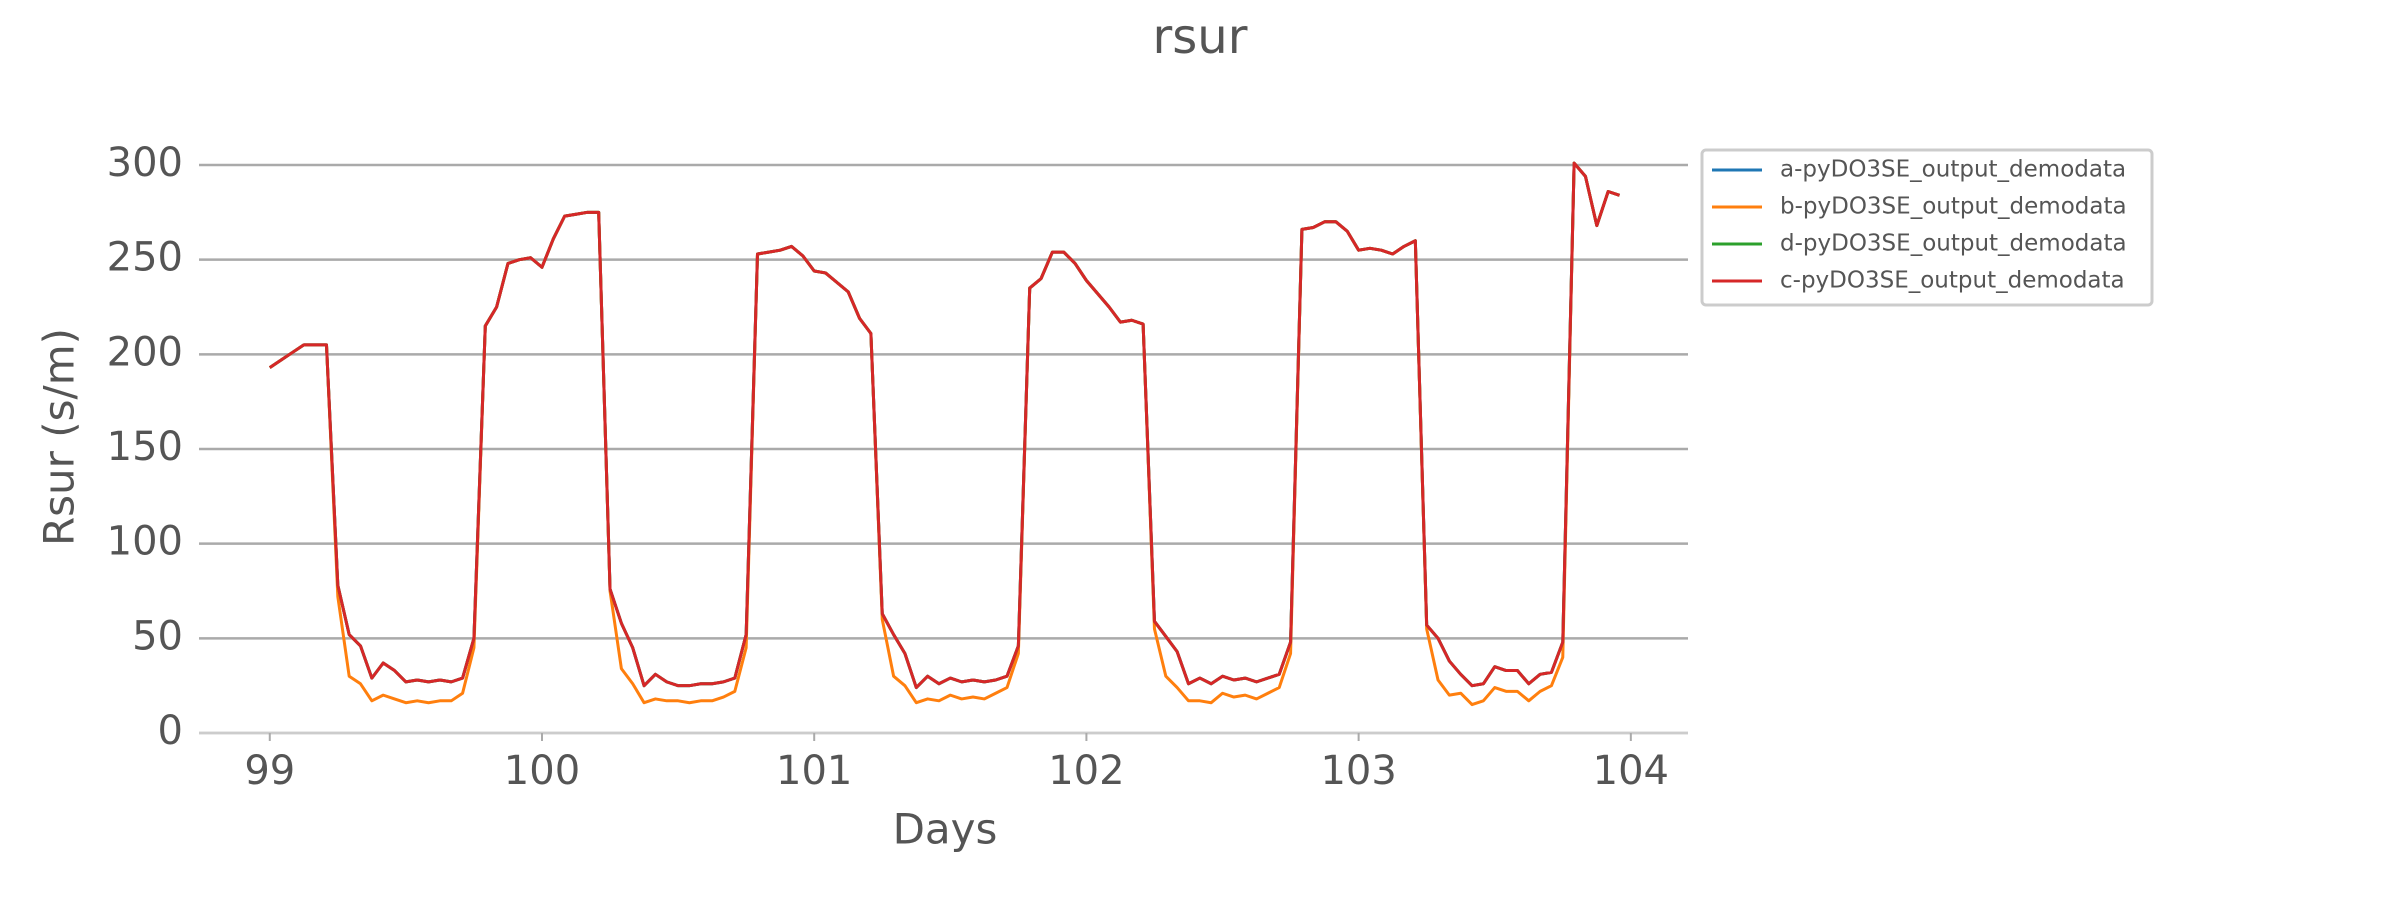  I want to click on legend-label: d-pyDO3SE_output_demodata, so click(1953, 244).